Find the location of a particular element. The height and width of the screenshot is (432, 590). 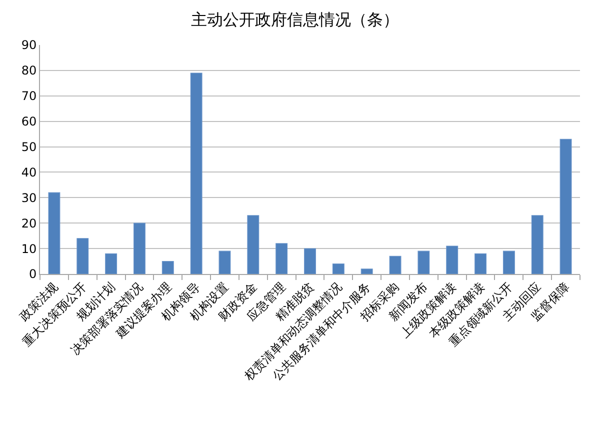

y-tick-label: 50 is located at coordinates (29, 147).